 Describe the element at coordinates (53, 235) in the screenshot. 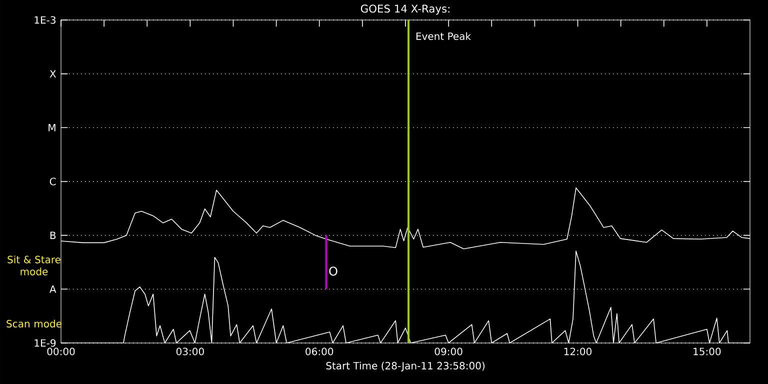

I see `y-tick-label: B` at that location.